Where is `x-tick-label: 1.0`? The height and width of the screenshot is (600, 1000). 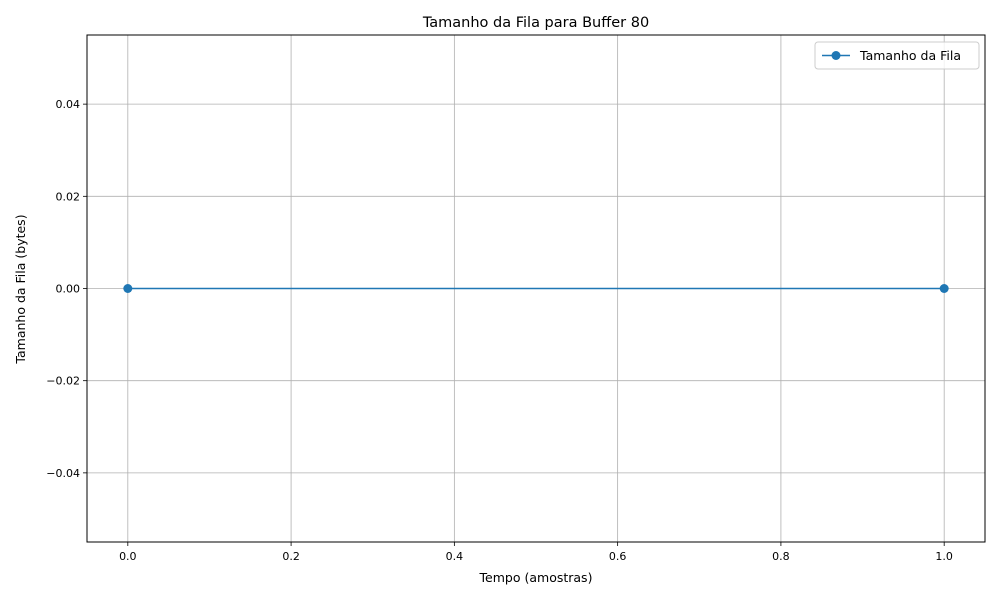
x-tick-label: 1.0 is located at coordinates (944, 556).